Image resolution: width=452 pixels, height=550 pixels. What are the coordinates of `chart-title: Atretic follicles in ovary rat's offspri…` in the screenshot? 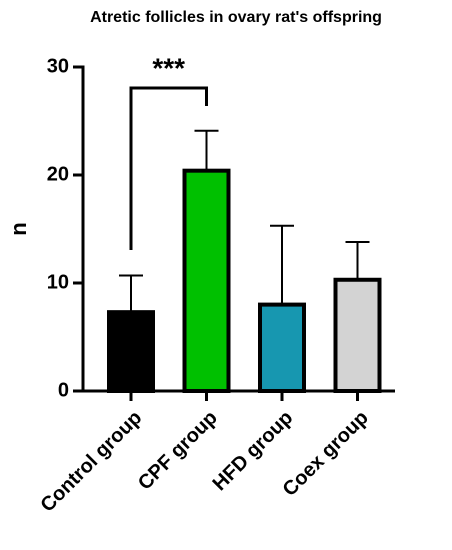 It's located at (236, 17).